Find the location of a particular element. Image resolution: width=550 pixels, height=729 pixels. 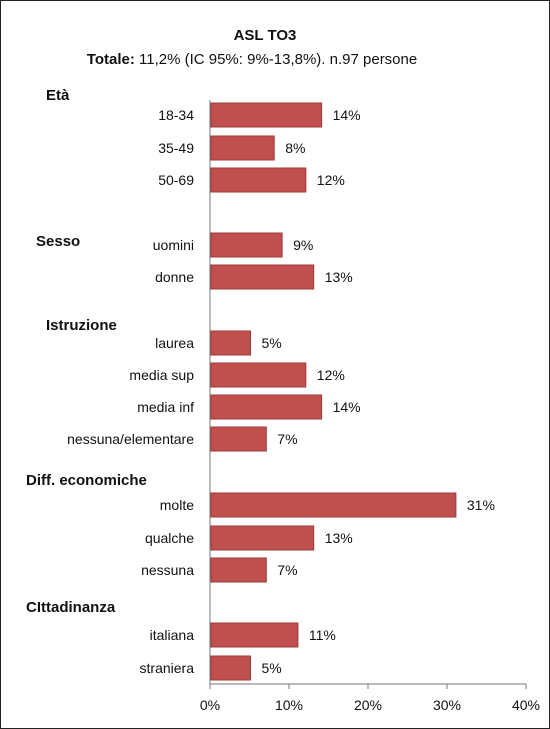

group-title: Sesso is located at coordinates (58, 241).